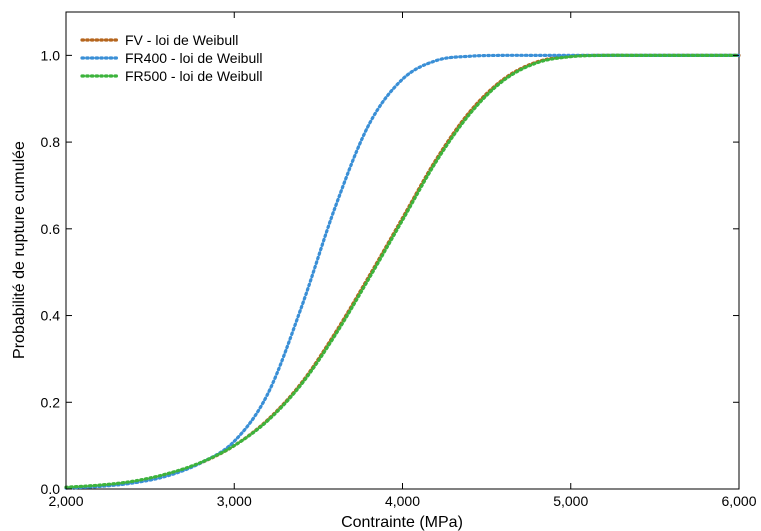 This screenshot has width=761, height=531. What do you see at coordinates (19, 250) in the screenshot?
I see `y-axis-title: Probabilité de rupture cumulée` at bounding box center [19, 250].